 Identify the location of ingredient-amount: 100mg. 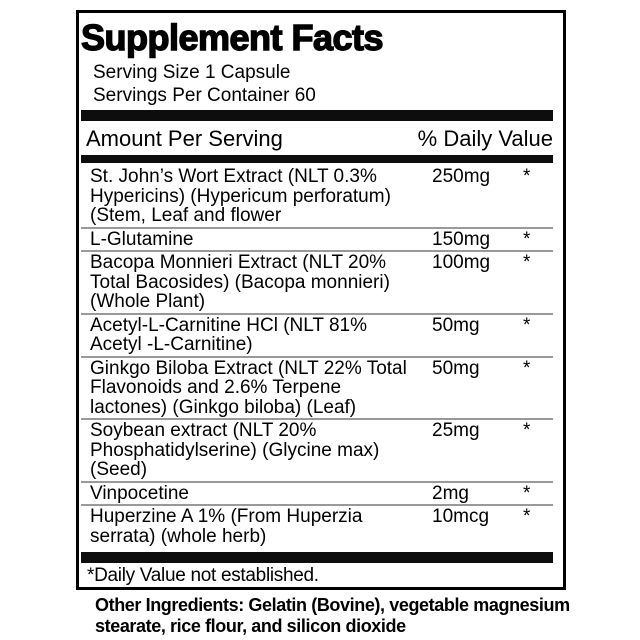
(461, 262).